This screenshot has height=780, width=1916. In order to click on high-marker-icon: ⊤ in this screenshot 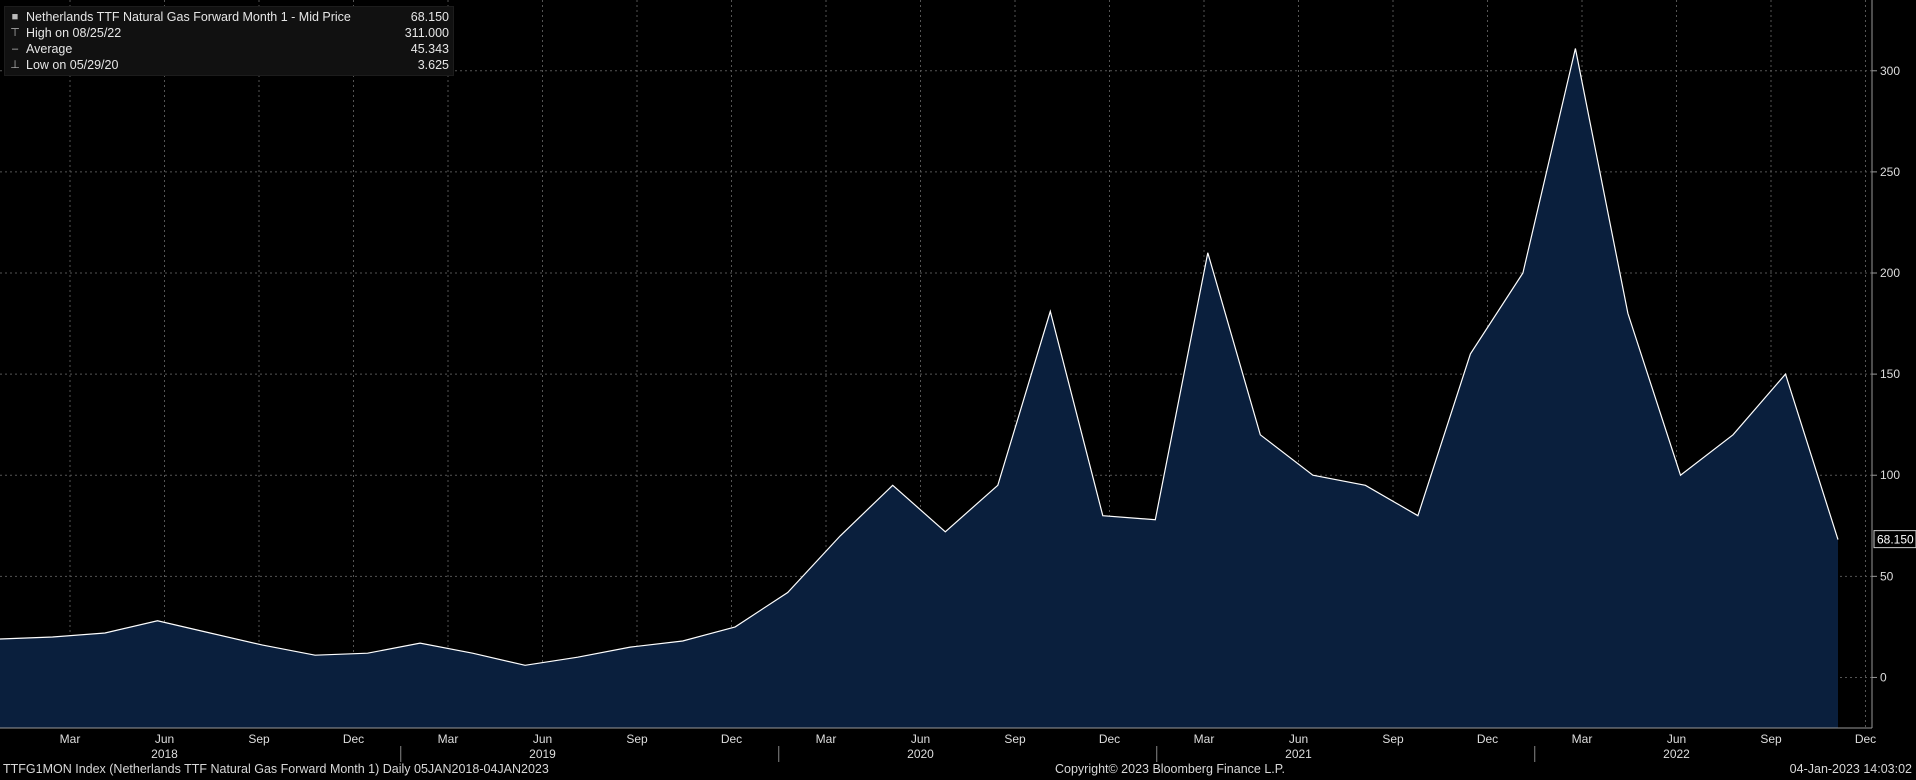, I will do `click(15, 33)`.